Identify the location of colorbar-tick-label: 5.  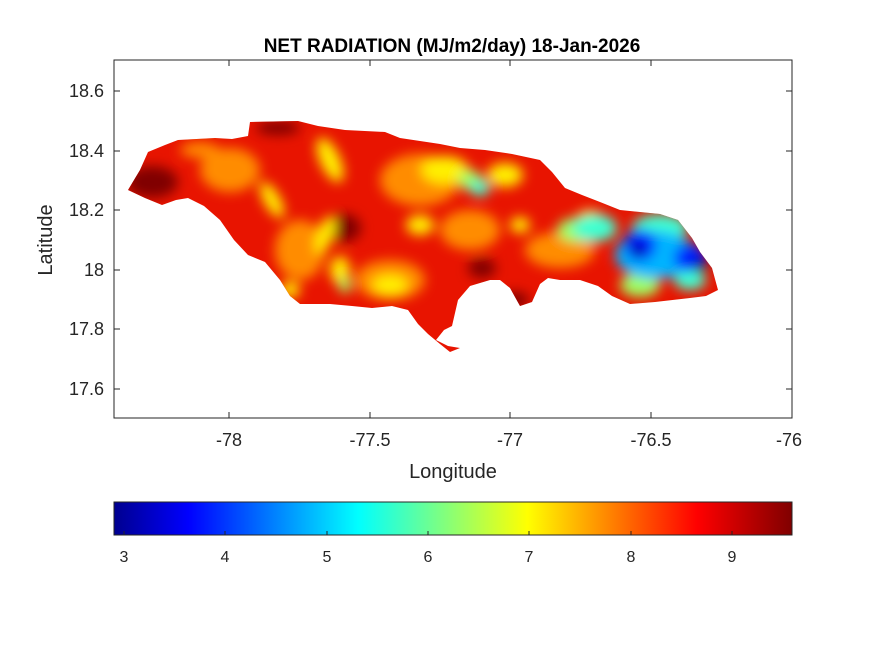
(327, 557).